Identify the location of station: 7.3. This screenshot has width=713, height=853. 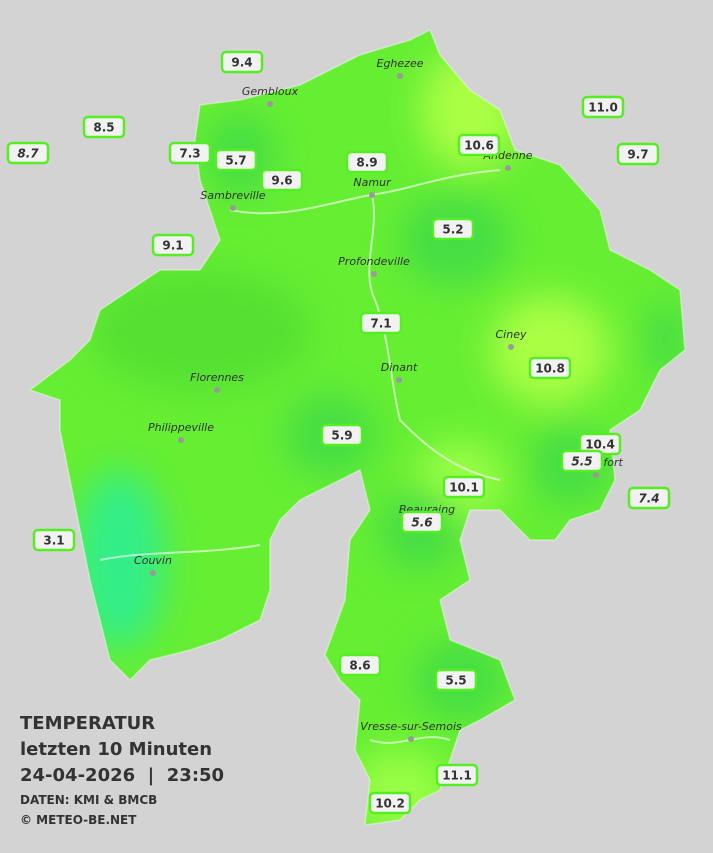
(190, 153).